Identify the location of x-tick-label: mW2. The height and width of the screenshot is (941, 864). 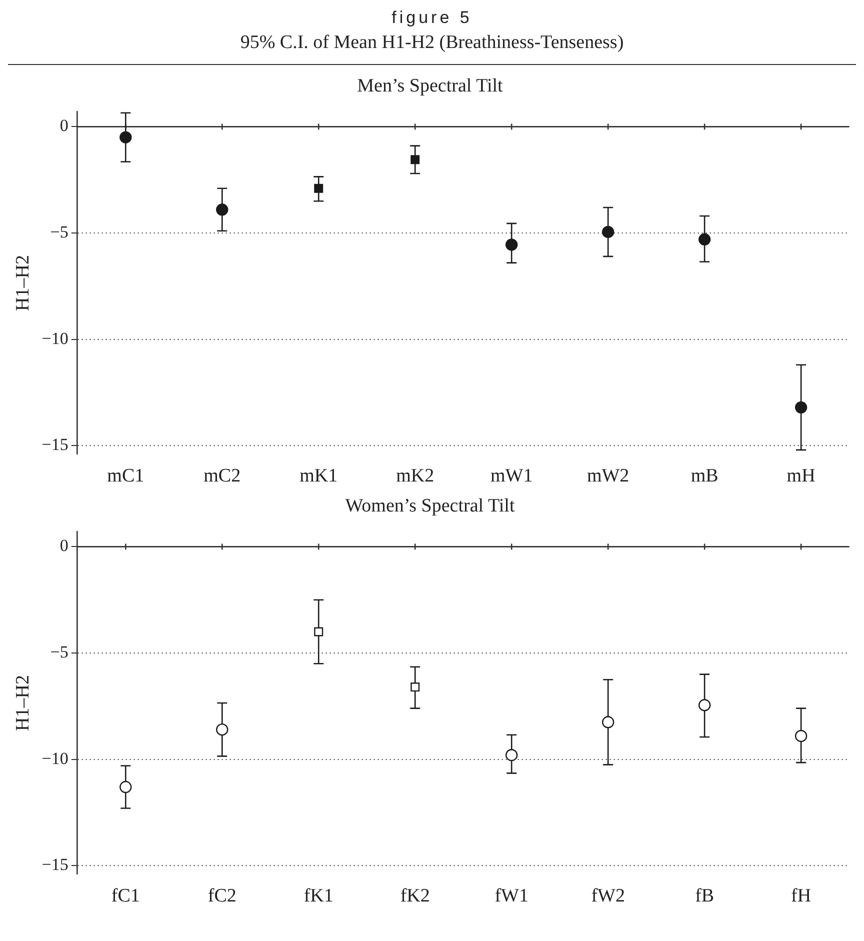
(608, 476).